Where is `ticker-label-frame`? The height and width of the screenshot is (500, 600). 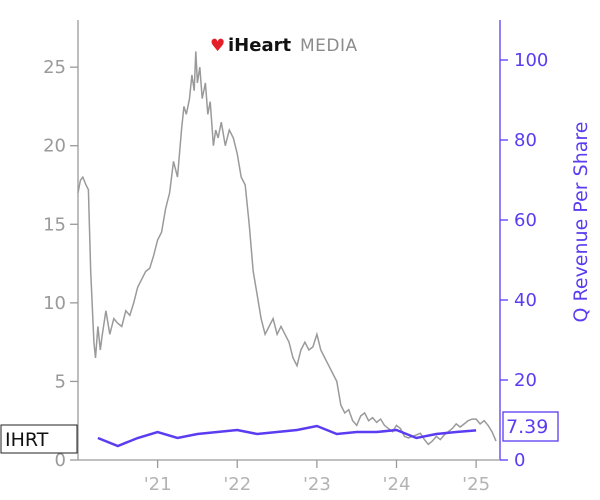 ticker-label-frame is located at coordinates (39, 439).